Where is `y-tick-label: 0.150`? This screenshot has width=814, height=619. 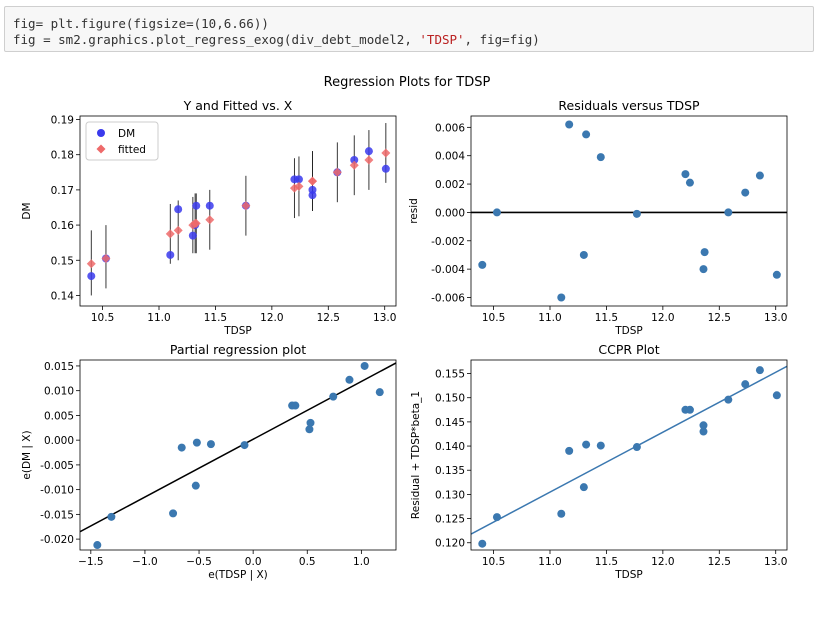
y-tick-label: 0.150 is located at coordinates (450, 399).